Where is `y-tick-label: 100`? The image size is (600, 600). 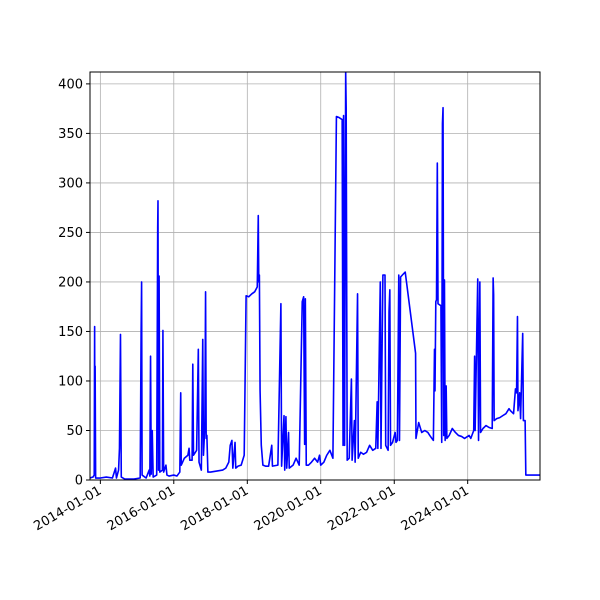
y-tick-label: 100 is located at coordinates (70, 381).